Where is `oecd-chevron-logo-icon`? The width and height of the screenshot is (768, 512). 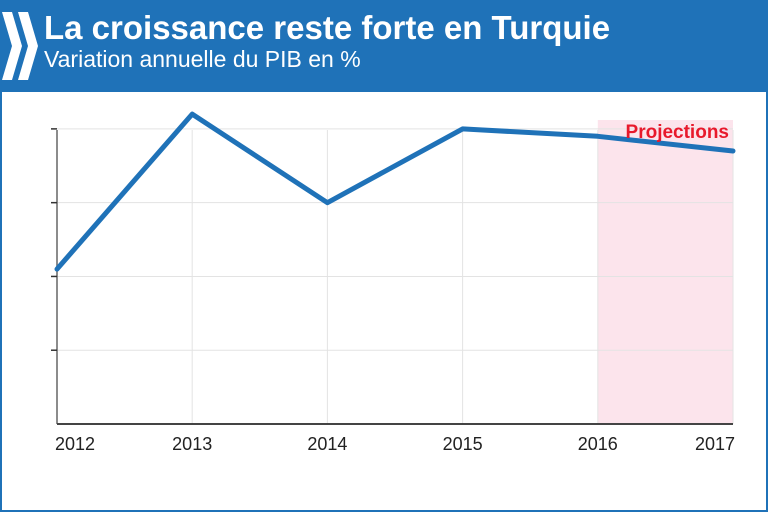 oecd-chevron-logo-icon is located at coordinates (20, 46).